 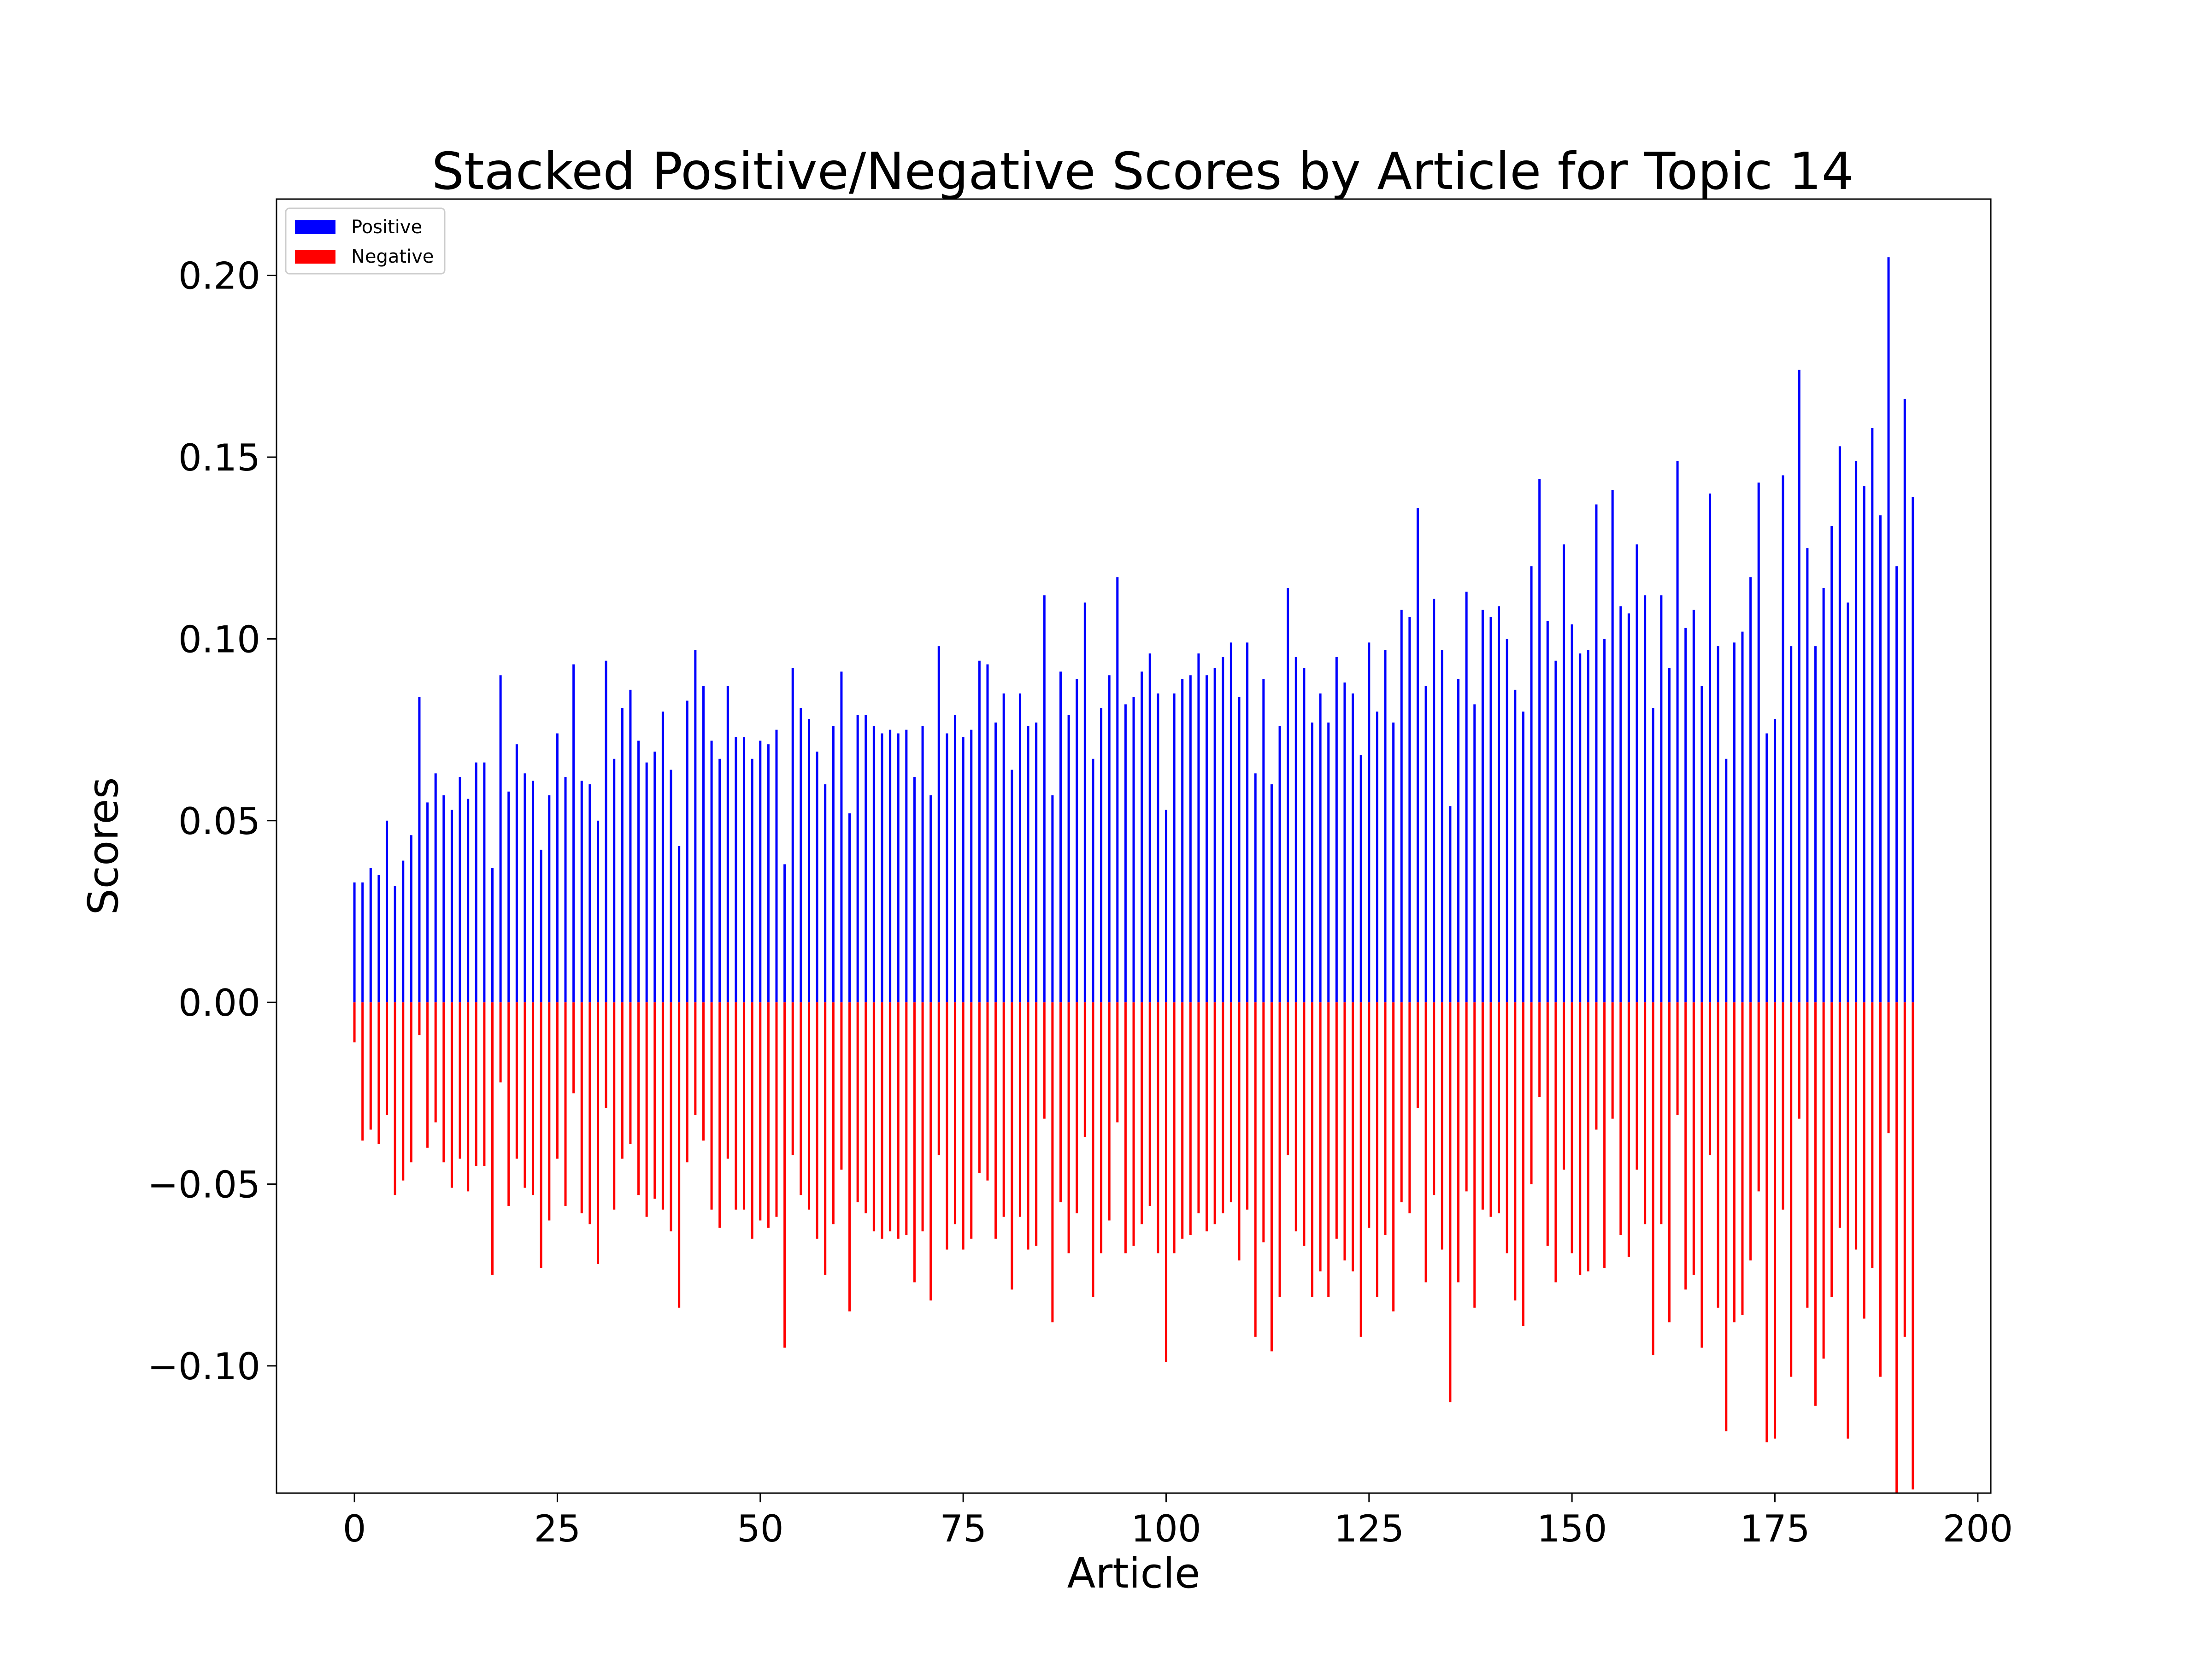 What do you see at coordinates (760, 1528) in the screenshot?
I see `x-tick-label: 50` at bounding box center [760, 1528].